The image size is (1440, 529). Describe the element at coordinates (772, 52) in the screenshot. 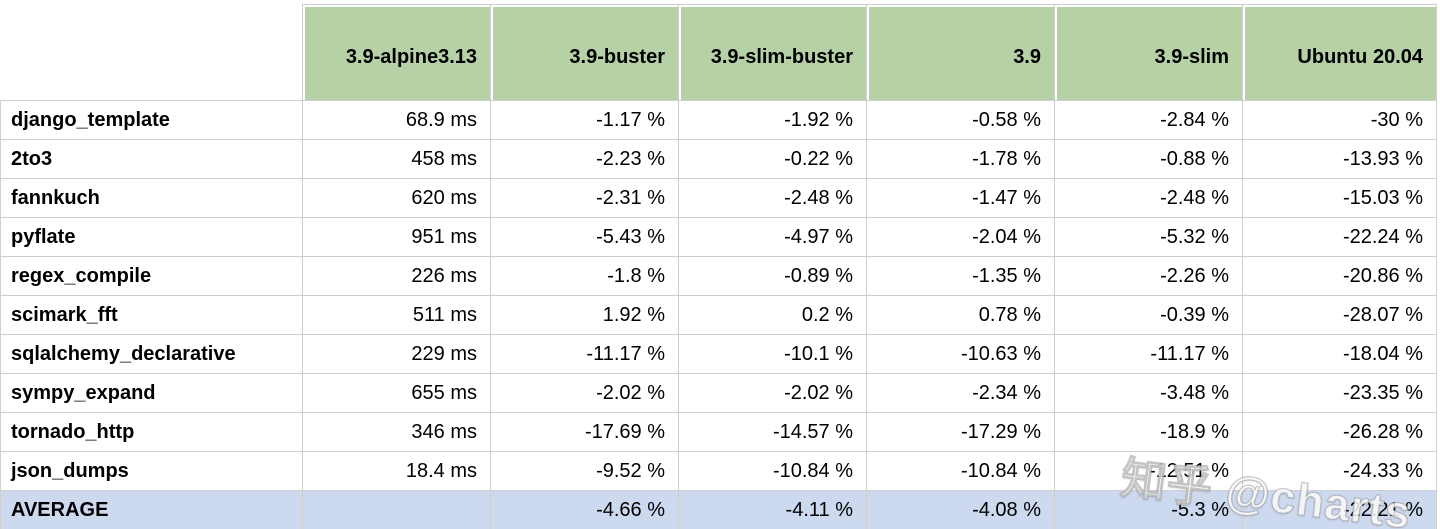

I see `column-header: 3.9-slim-buster` at that location.